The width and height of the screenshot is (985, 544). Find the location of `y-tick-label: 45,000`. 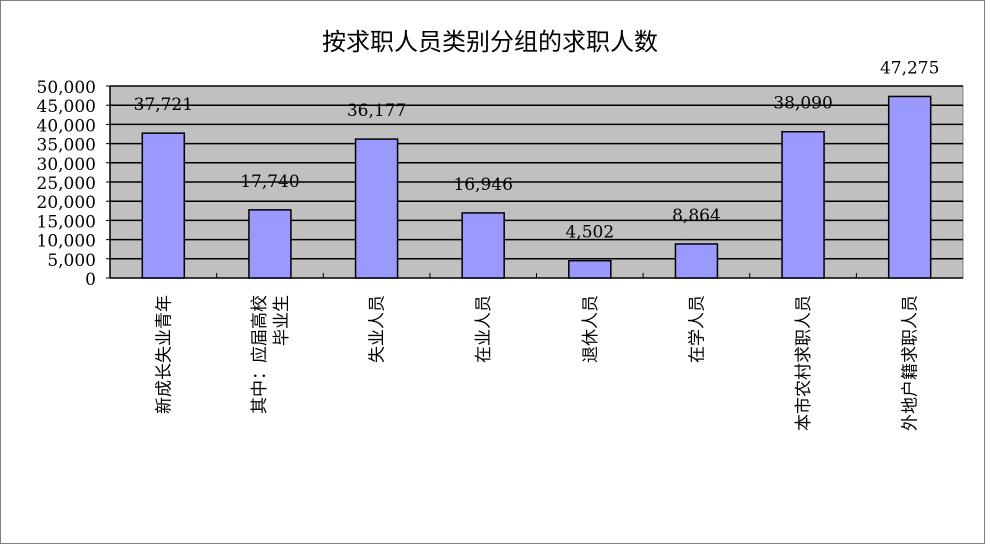

y-tick-label: 45,000 is located at coordinates (66, 107).